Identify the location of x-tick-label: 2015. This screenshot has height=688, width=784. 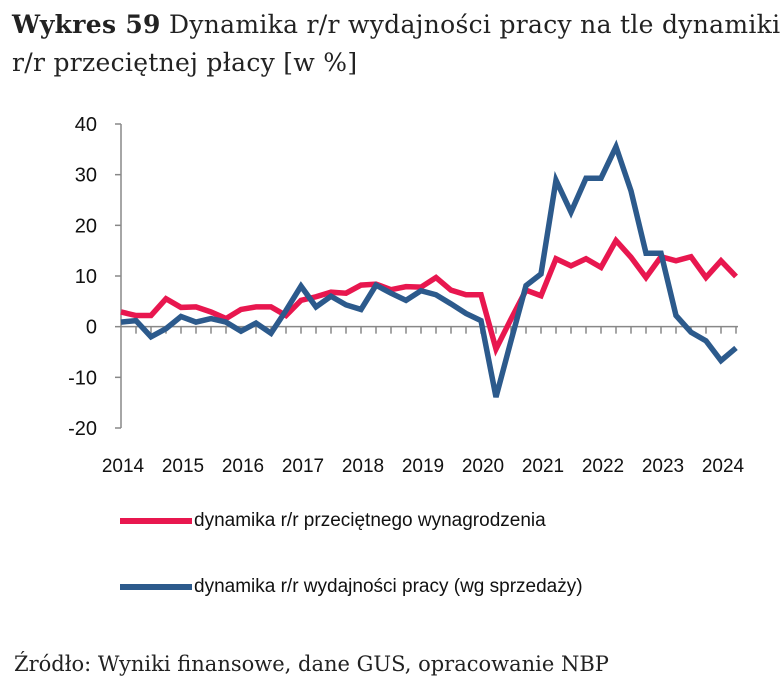
(183, 466).